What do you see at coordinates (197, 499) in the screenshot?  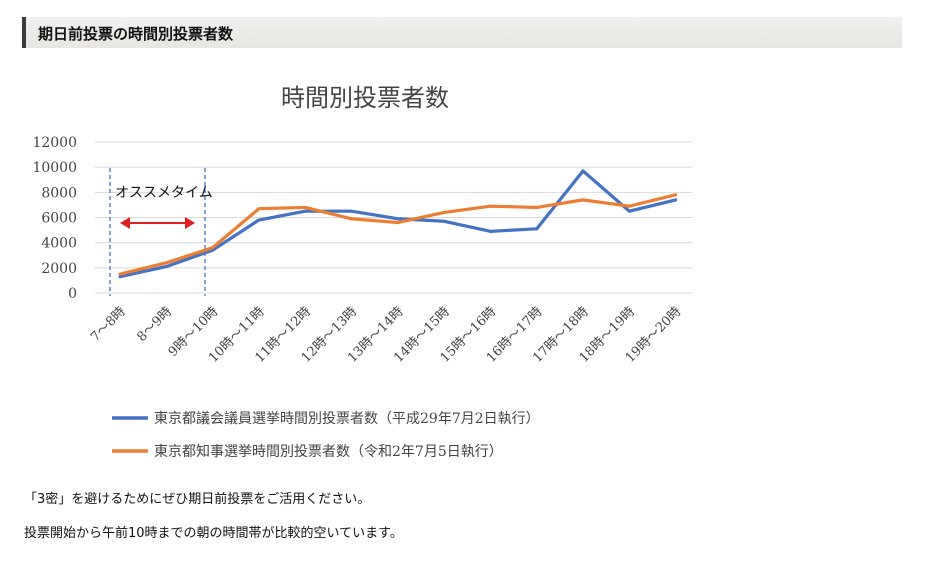 I see `advice-text: 「3密」を避けるためにぜひ期日前投票をご活用ください。` at bounding box center [197, 499].